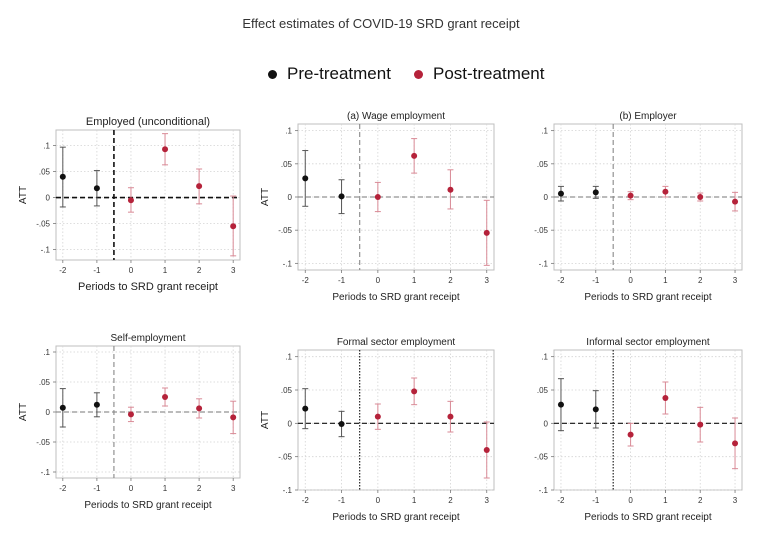 Image resolution: width=762 pixels, height=552 pixels. I want to click on legend-marker-pre, so click(272, 74).